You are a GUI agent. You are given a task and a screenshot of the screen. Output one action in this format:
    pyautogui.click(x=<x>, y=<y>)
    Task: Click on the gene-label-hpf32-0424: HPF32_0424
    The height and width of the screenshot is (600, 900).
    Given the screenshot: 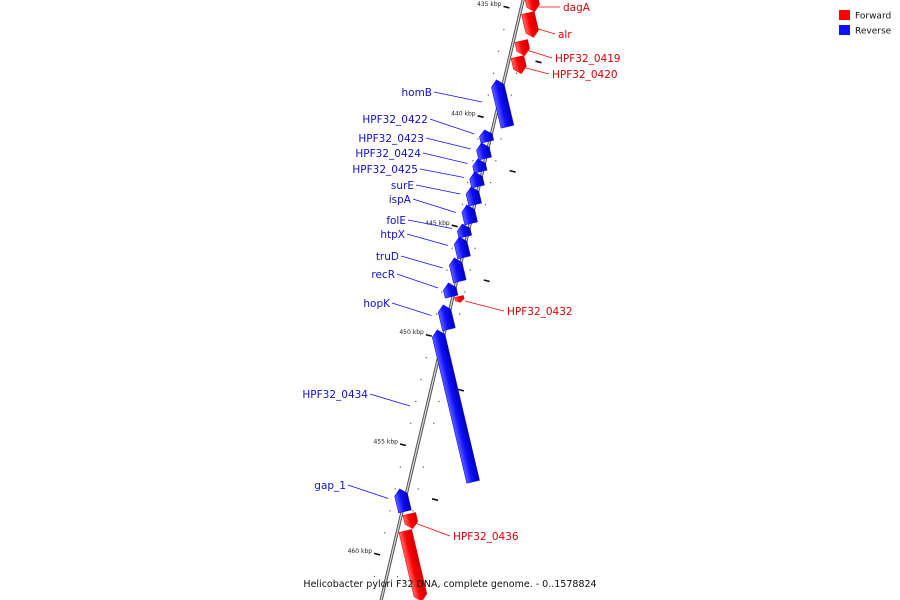 What is the action you would take?
    pyautogui.click(x=388, y=154)
    